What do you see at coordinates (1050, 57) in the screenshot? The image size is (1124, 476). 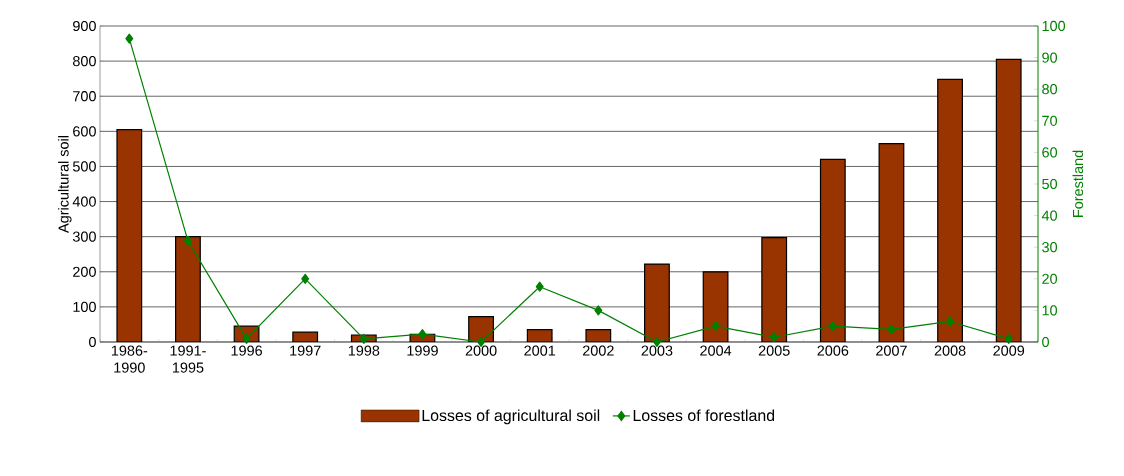 I see `y2-tick-label: 90` at bounding box center [1050, 57].